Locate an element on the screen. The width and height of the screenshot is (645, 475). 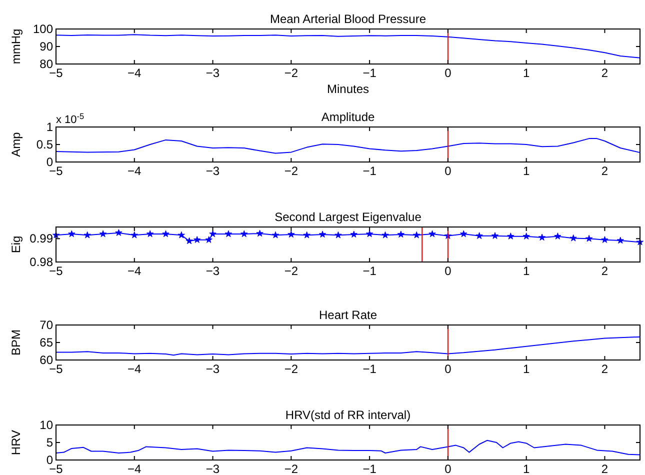
y-axis-title: BPM is located at coordinates (16, 342).